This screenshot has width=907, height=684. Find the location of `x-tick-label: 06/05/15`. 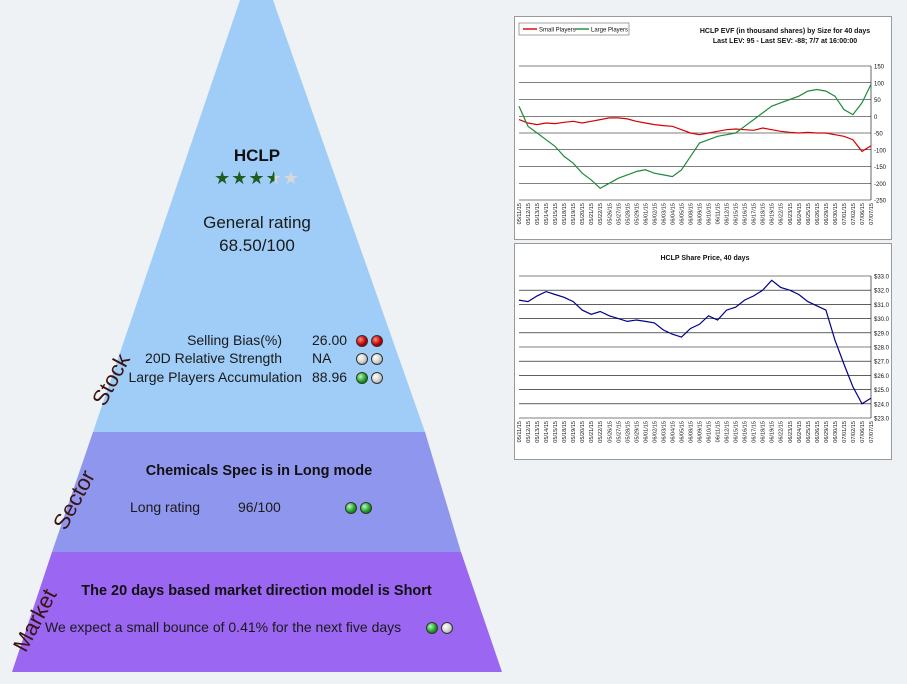

x-tick-label: 06/05/15 is located at coordinates (682, 214).